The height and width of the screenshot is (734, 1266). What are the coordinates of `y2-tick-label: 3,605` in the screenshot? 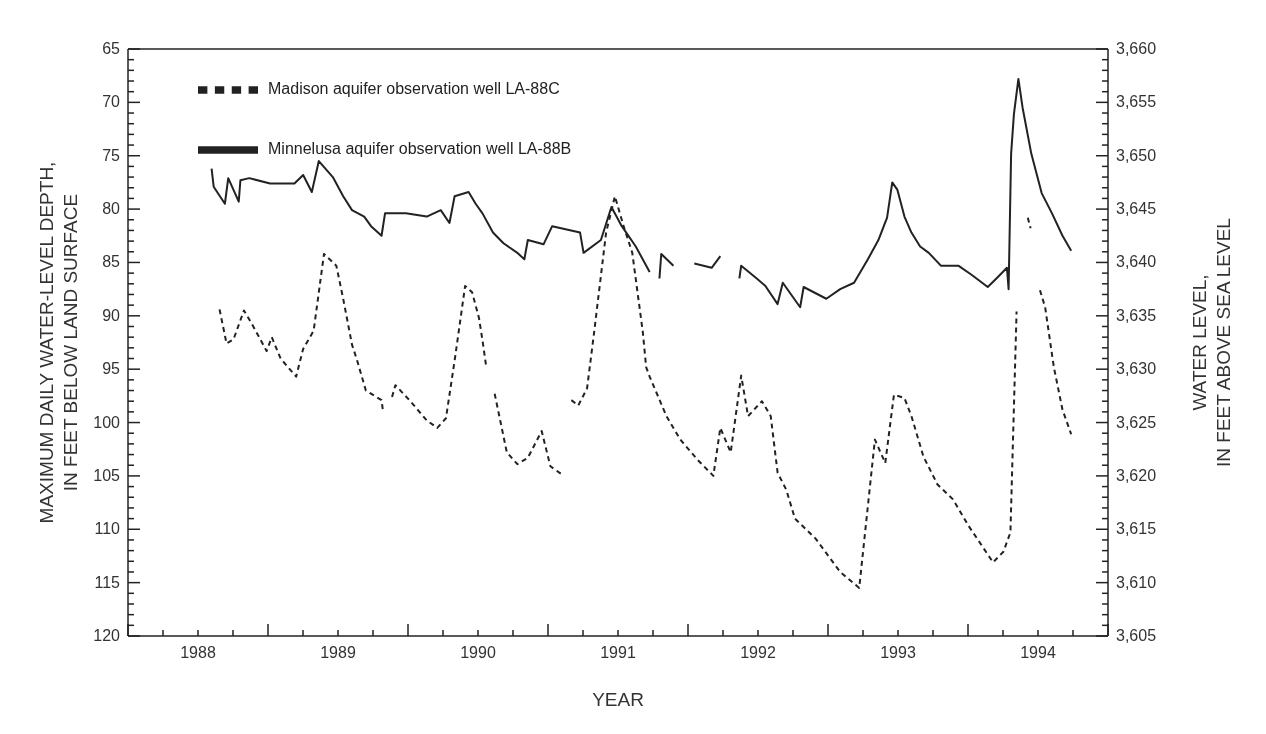 It's located at (1136, 635).